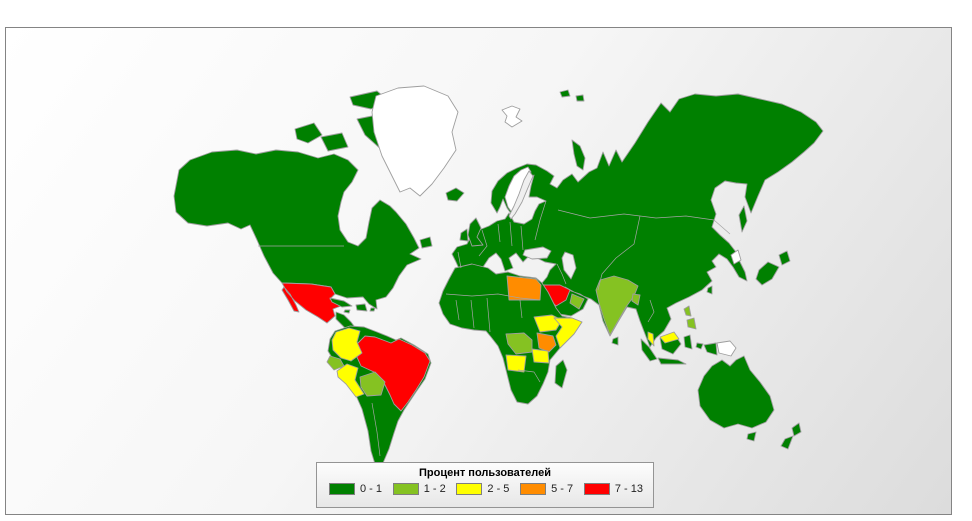 The height and width of the screenshot is (521, 972). I want to click on region-sakhalin, so click(743, 219).